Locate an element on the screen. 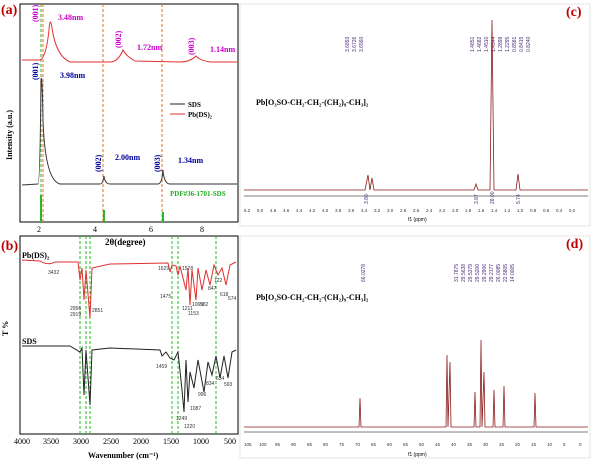 This screenshot has height=465, width=592. d-shift-7: 26.0085 is located at coordinates (499, 273).